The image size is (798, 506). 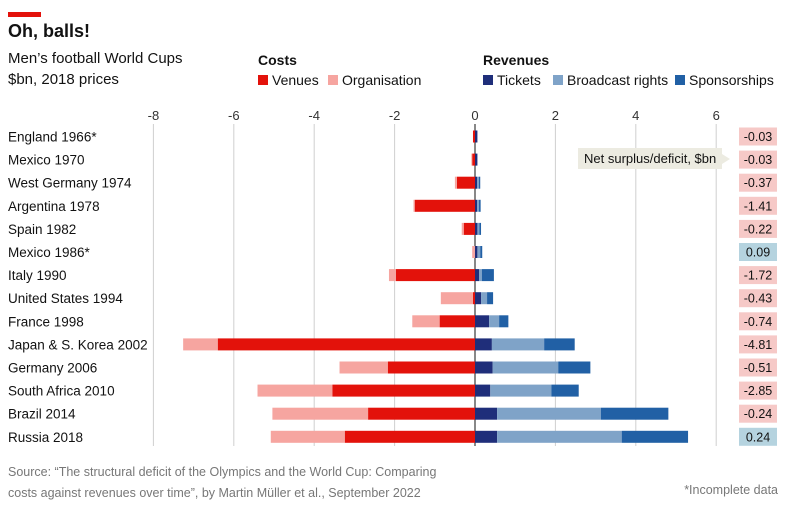 I want to click on footnote: *Incomplete data, so click(x=731, y=490).